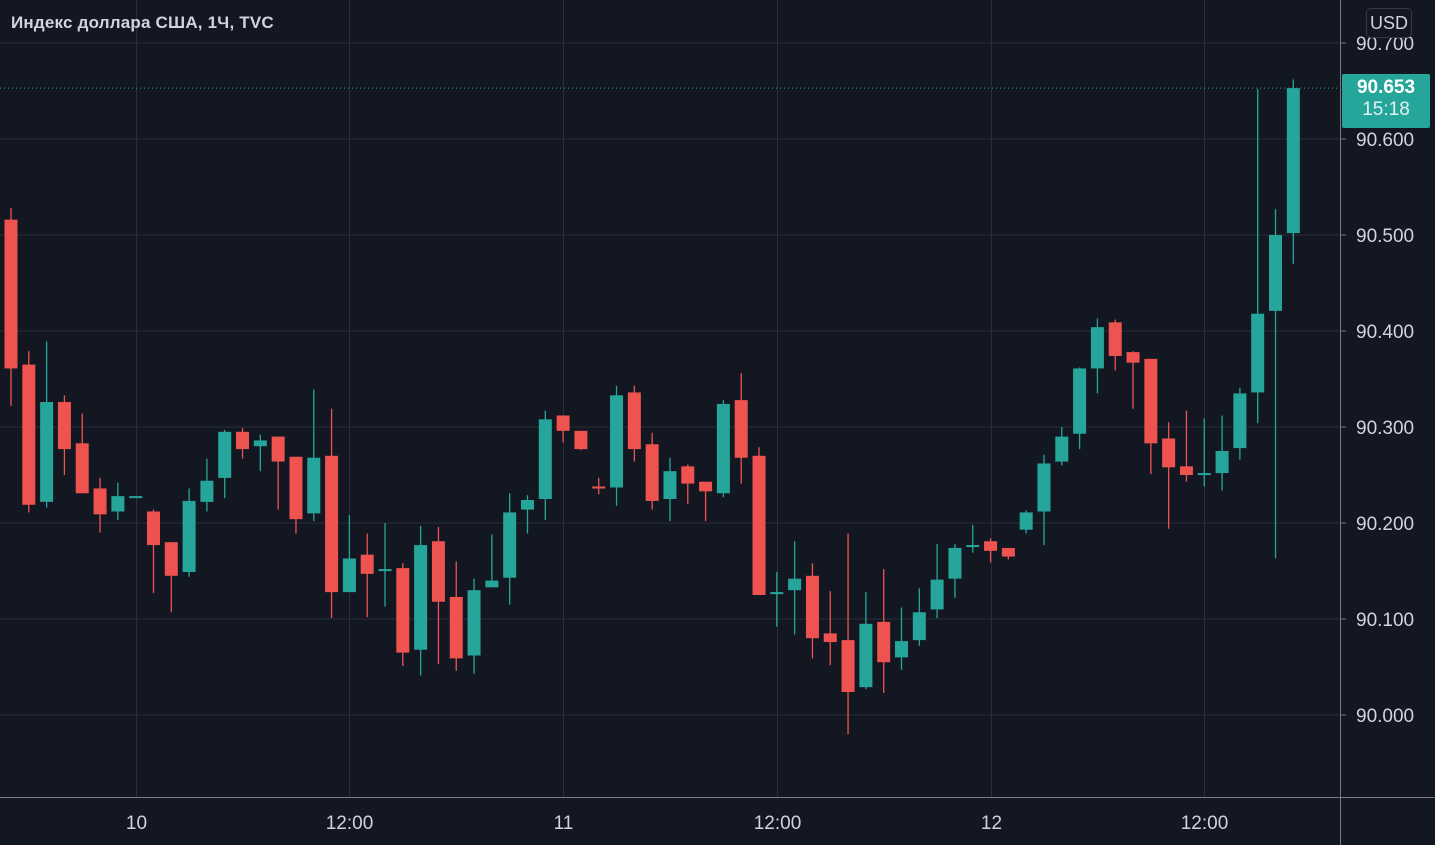 Image resolution: width=1435 pixels, height=845 pixels. I want to click on x-tick-label: 12:00, so click(1205, 823).